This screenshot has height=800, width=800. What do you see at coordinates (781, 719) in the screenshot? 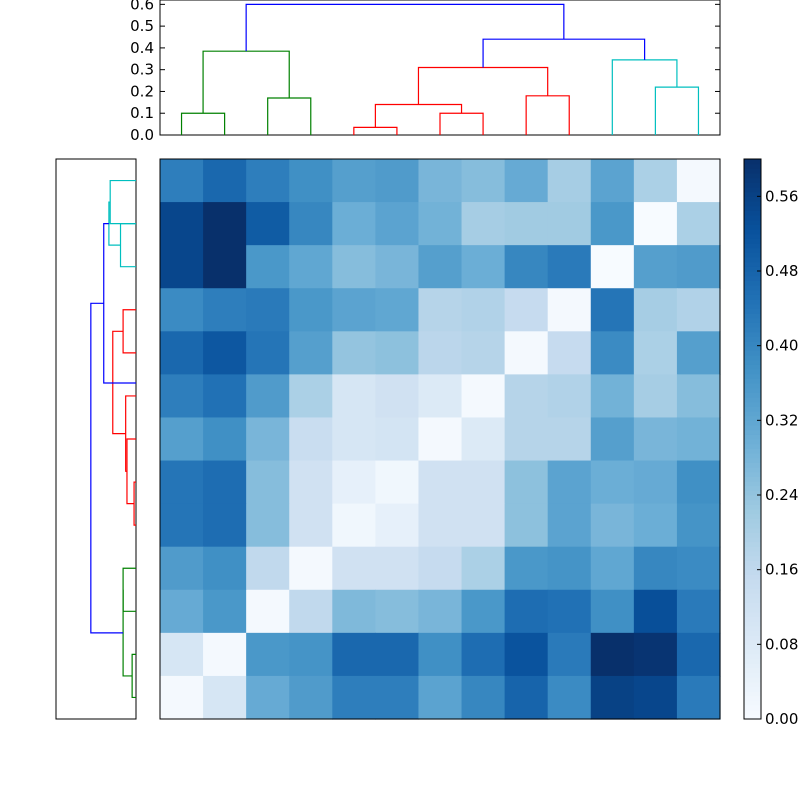
I see `colorbar-tick-label: 0.00` at bounding box center [781, 719].